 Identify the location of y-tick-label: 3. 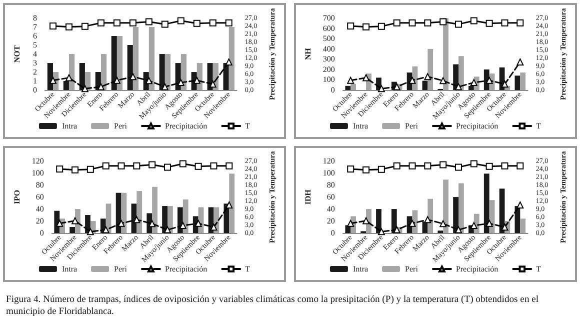
(35, 63).